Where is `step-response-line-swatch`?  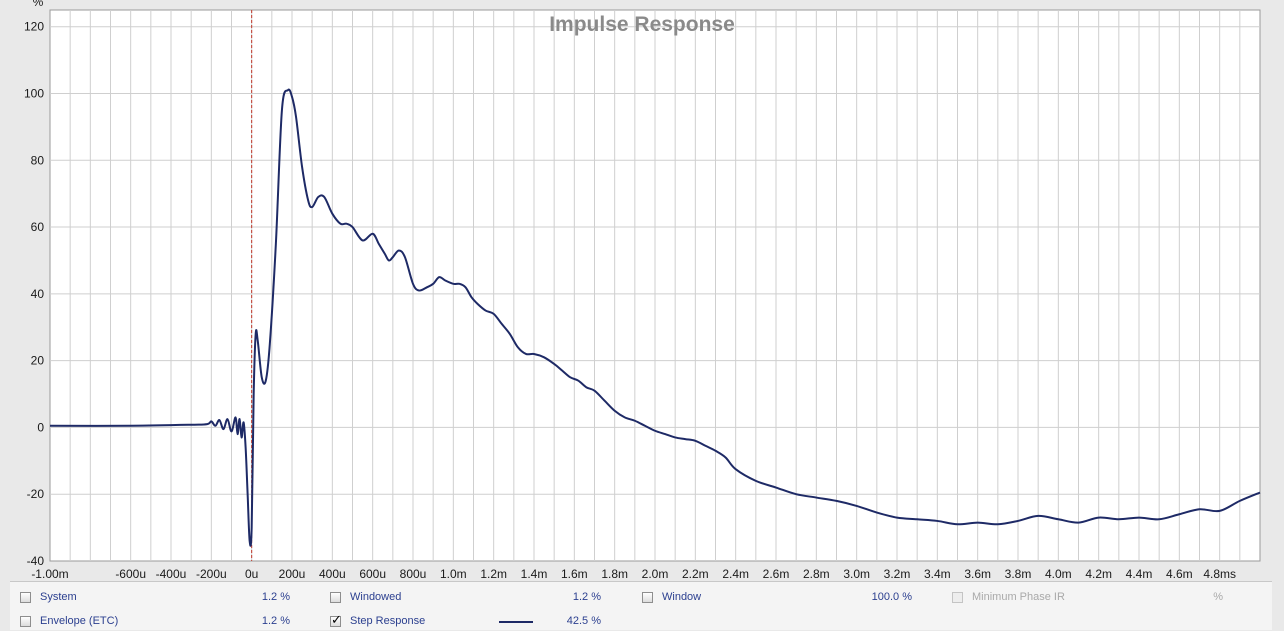 step-response-line-swatch is located at coordinates (516, 622).